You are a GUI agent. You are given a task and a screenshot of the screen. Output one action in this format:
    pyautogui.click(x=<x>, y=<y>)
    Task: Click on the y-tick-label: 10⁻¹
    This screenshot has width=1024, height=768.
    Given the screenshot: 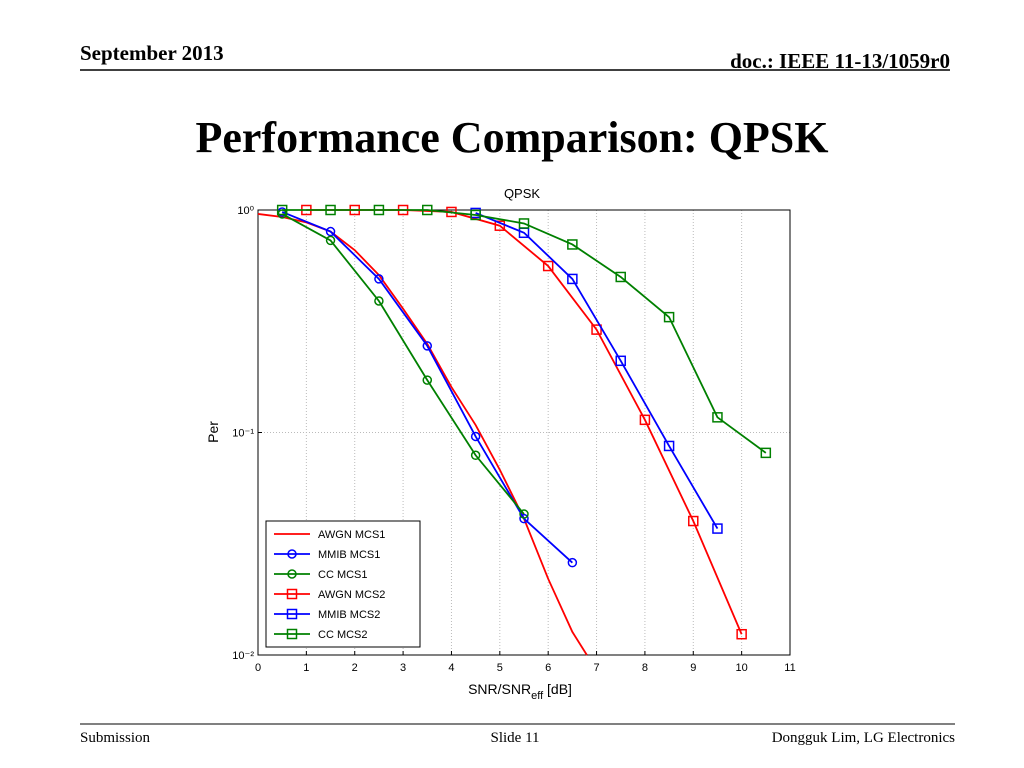 What is the action you would take?
    pyautogui.click(x=243, y=434)
    